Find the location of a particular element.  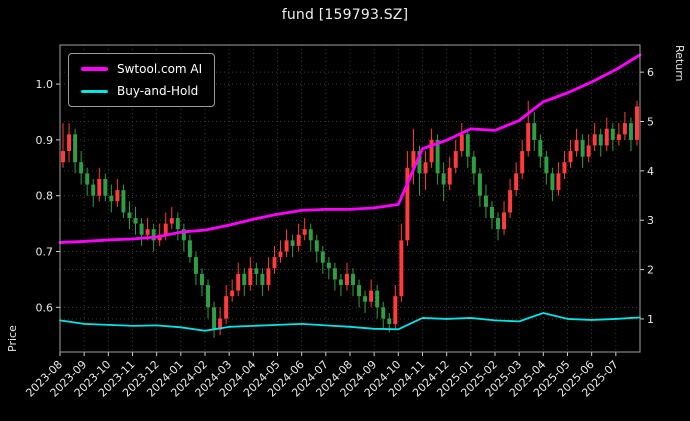

legend-line-swatch-buyhold is located at coordinates (94, 91).